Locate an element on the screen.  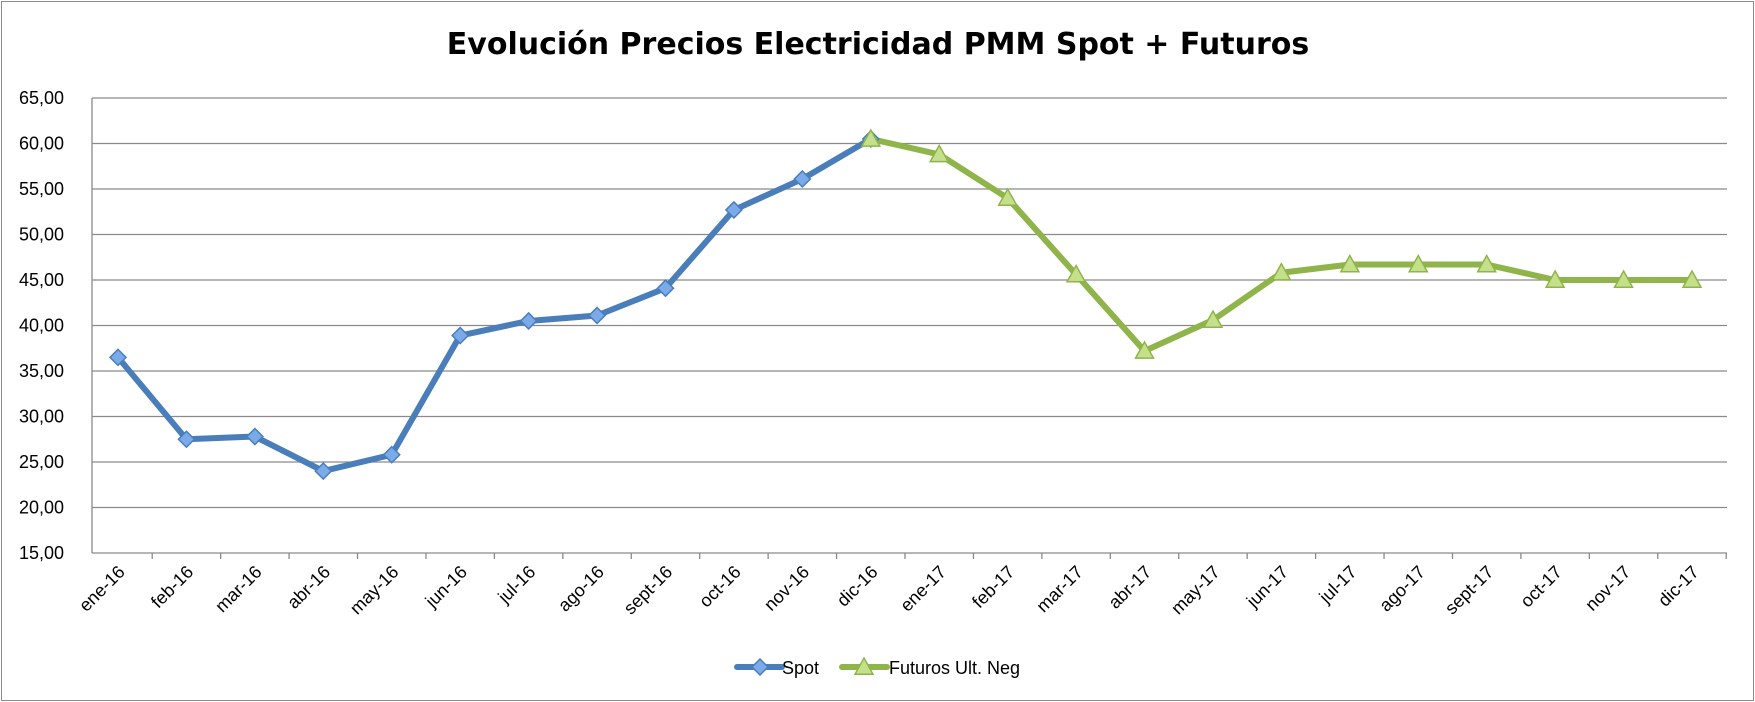
legend-futuros-label: Futuros Ult. Neg is located at coordinates (954, 668).